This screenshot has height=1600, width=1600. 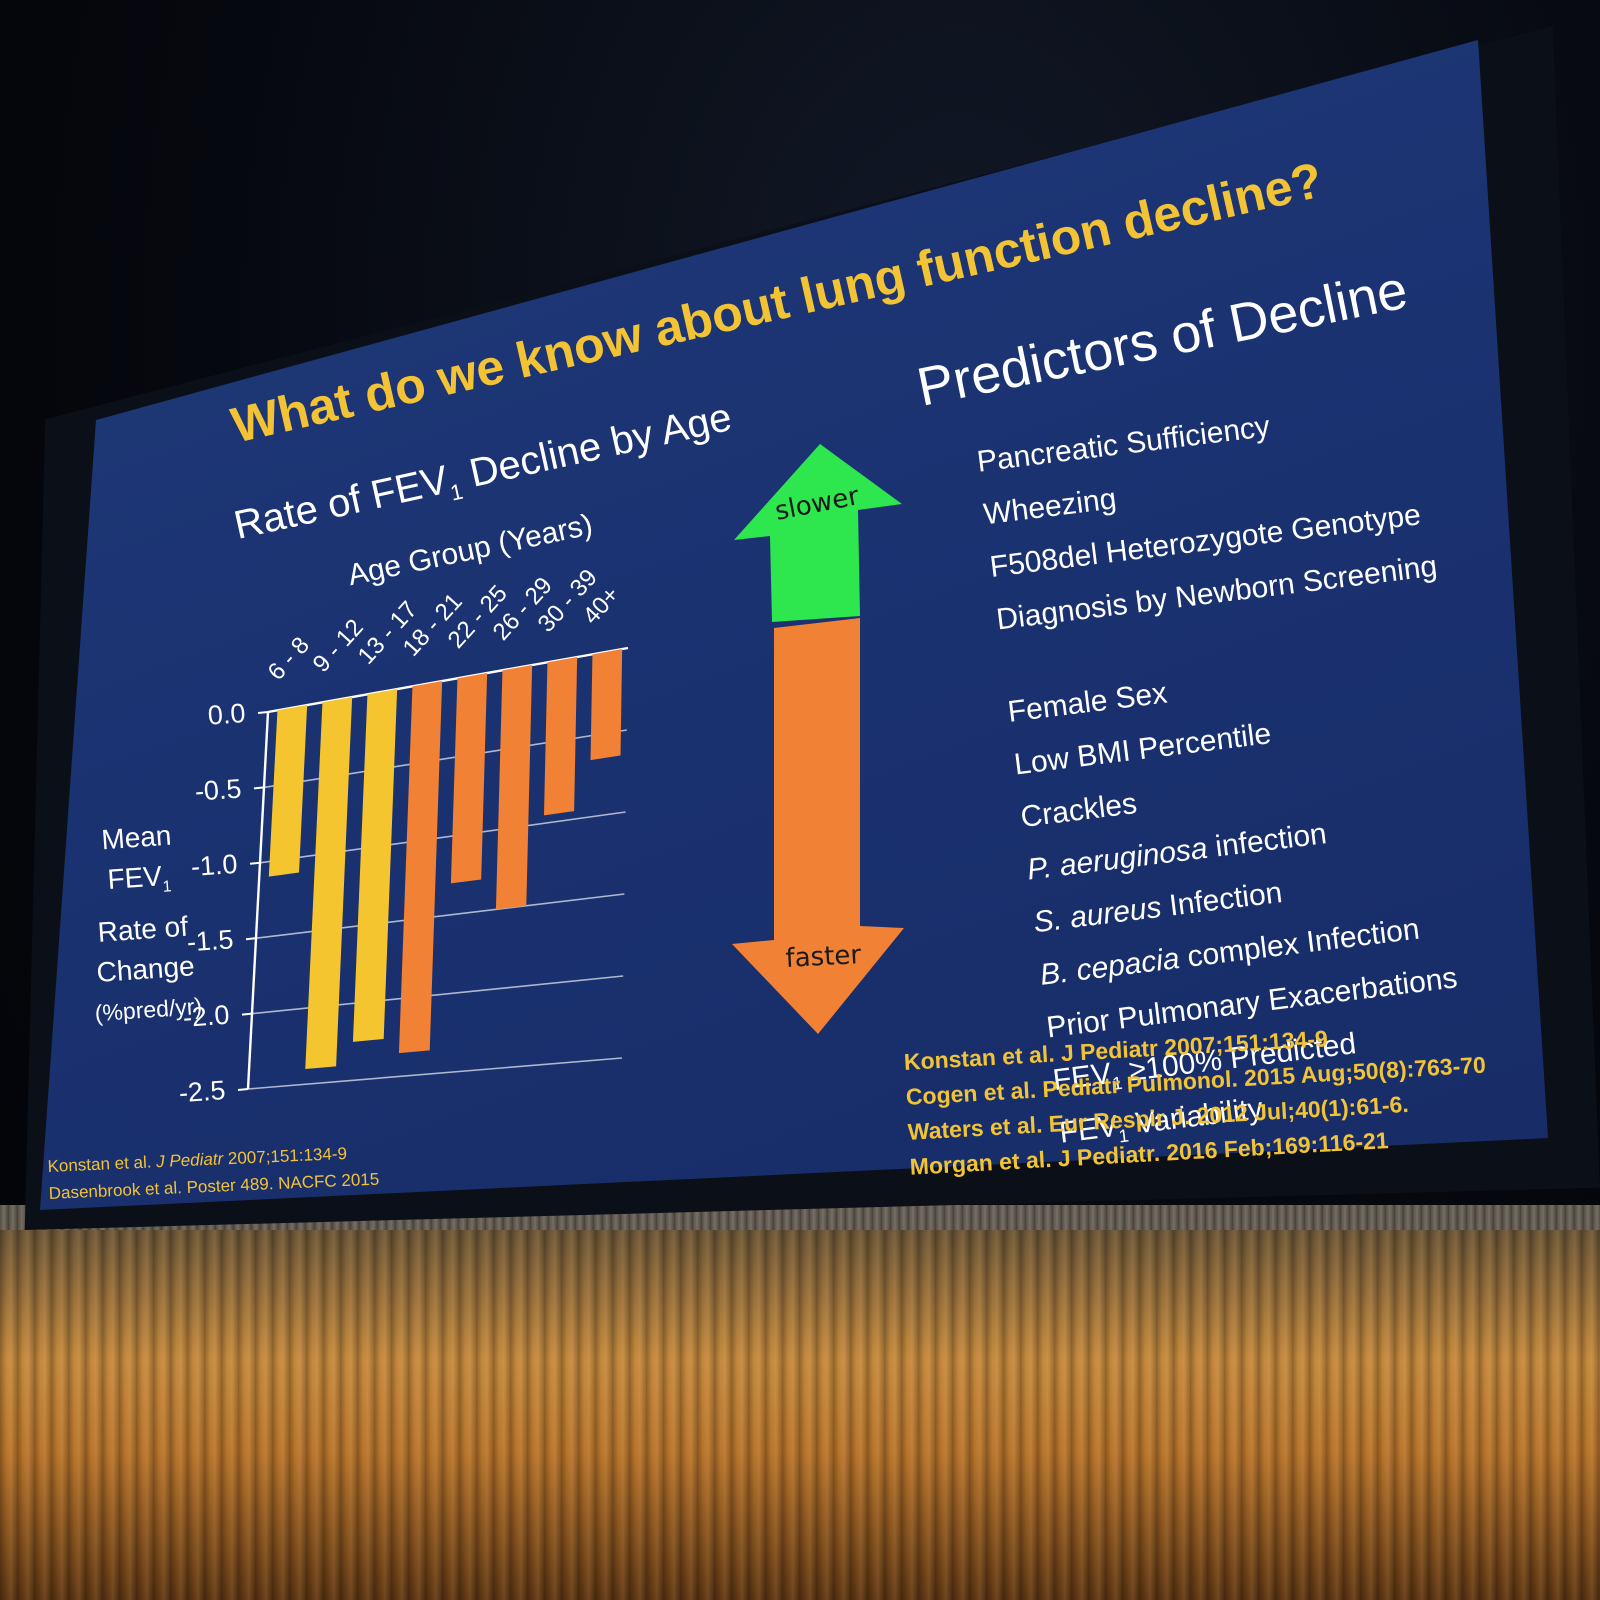 What do you see at coordinates (102, 1164) in the screenshot?
I see `citation-text: Konstan et al.` at bounding box center [102, 1164].